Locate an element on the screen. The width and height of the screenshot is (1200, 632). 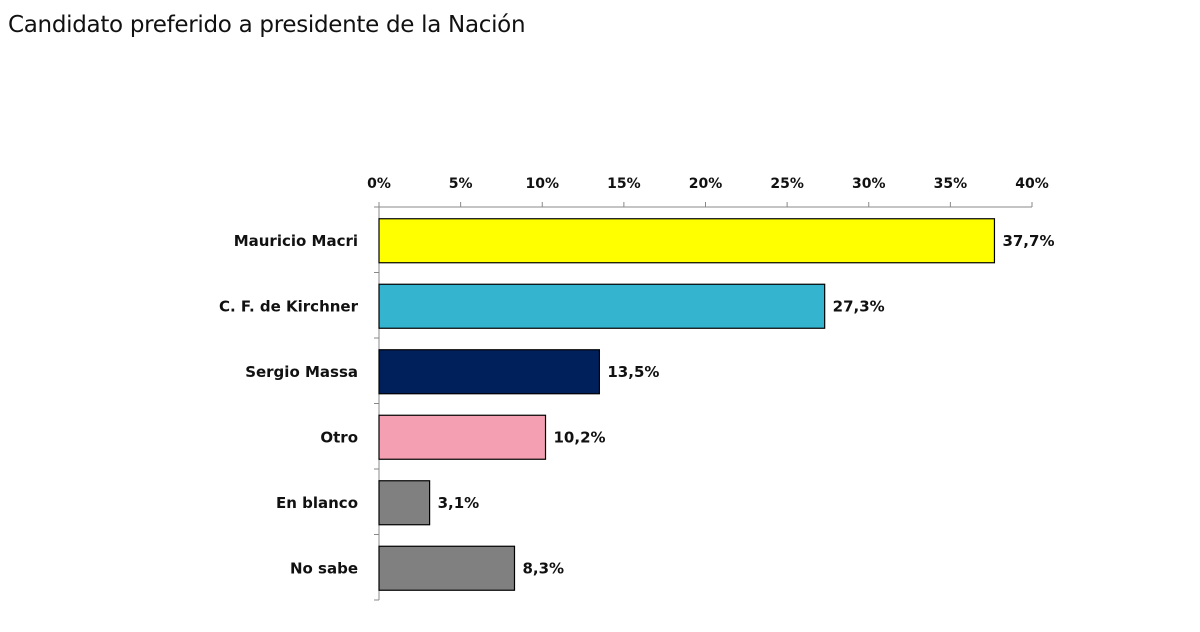
category-label: C. F. de Kirchner is located at coordinates (289, 306).